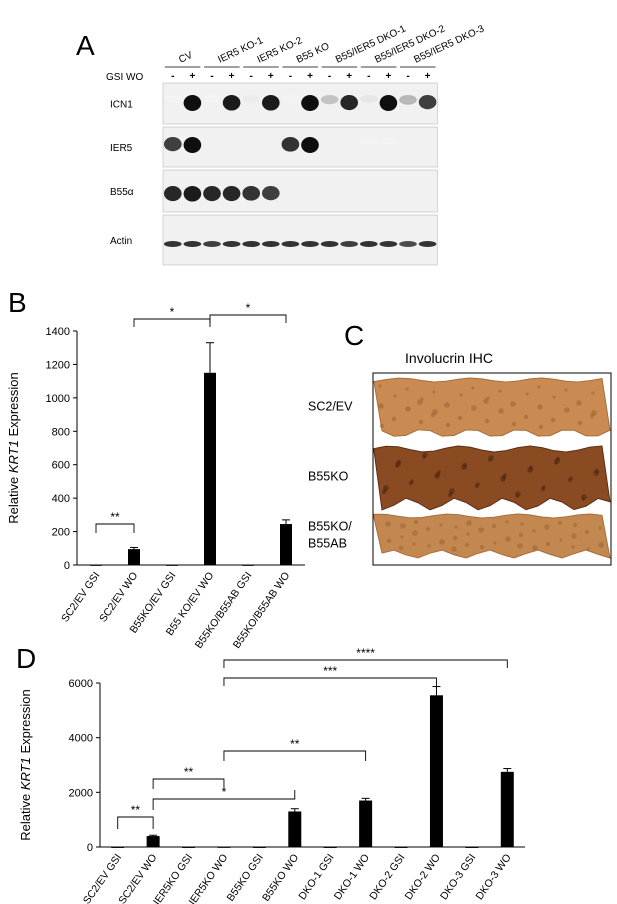 The width and height of the screenshot is (617, 904). I want to click on x-tick-label: DKO-3 GSI, so click(458, 877).